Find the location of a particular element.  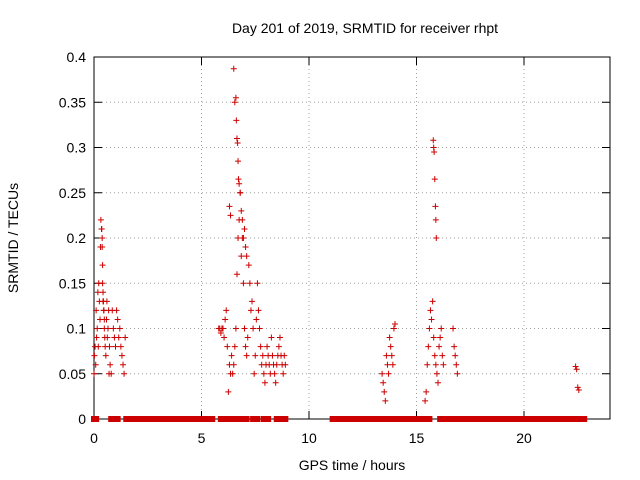

x-tick-label: 15 is located at coordinates (417, 438).